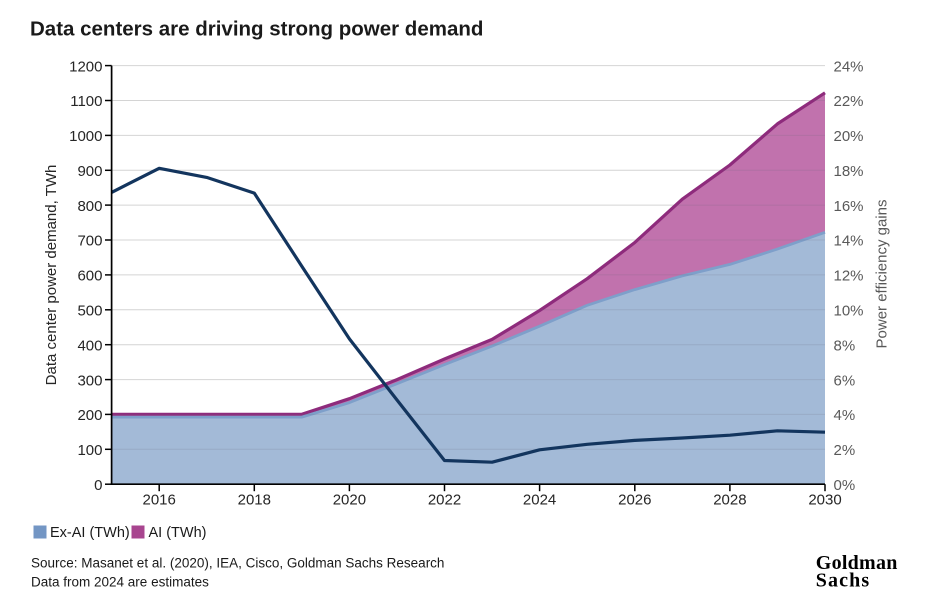  I want to click on svg-text: 1100, so click(86, 101).